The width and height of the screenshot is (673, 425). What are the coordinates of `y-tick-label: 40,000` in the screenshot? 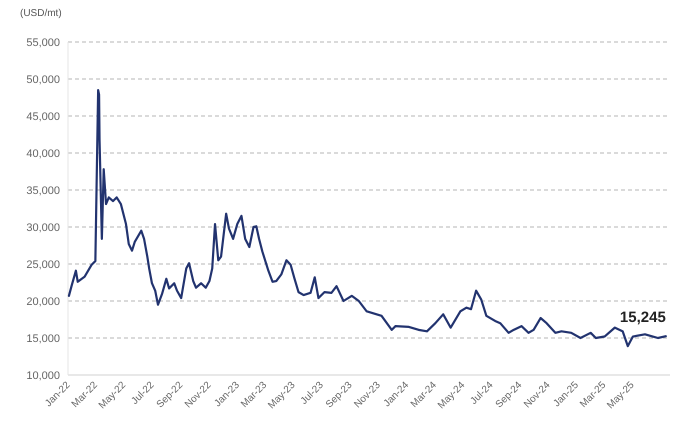 It's located at (43, 154).